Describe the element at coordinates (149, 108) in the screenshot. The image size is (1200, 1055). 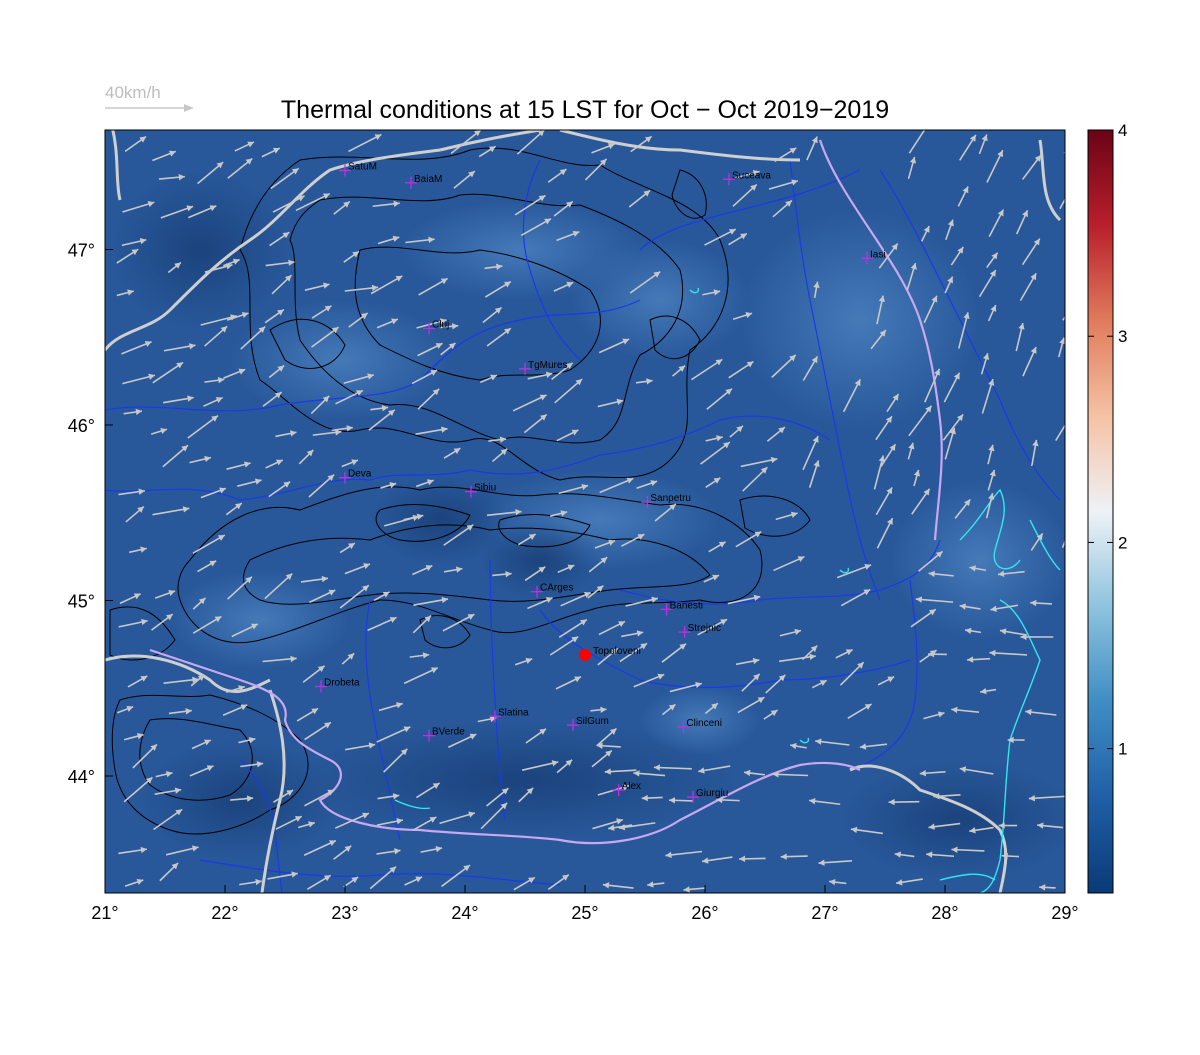
I see `wind-legend-arrow` at that location.